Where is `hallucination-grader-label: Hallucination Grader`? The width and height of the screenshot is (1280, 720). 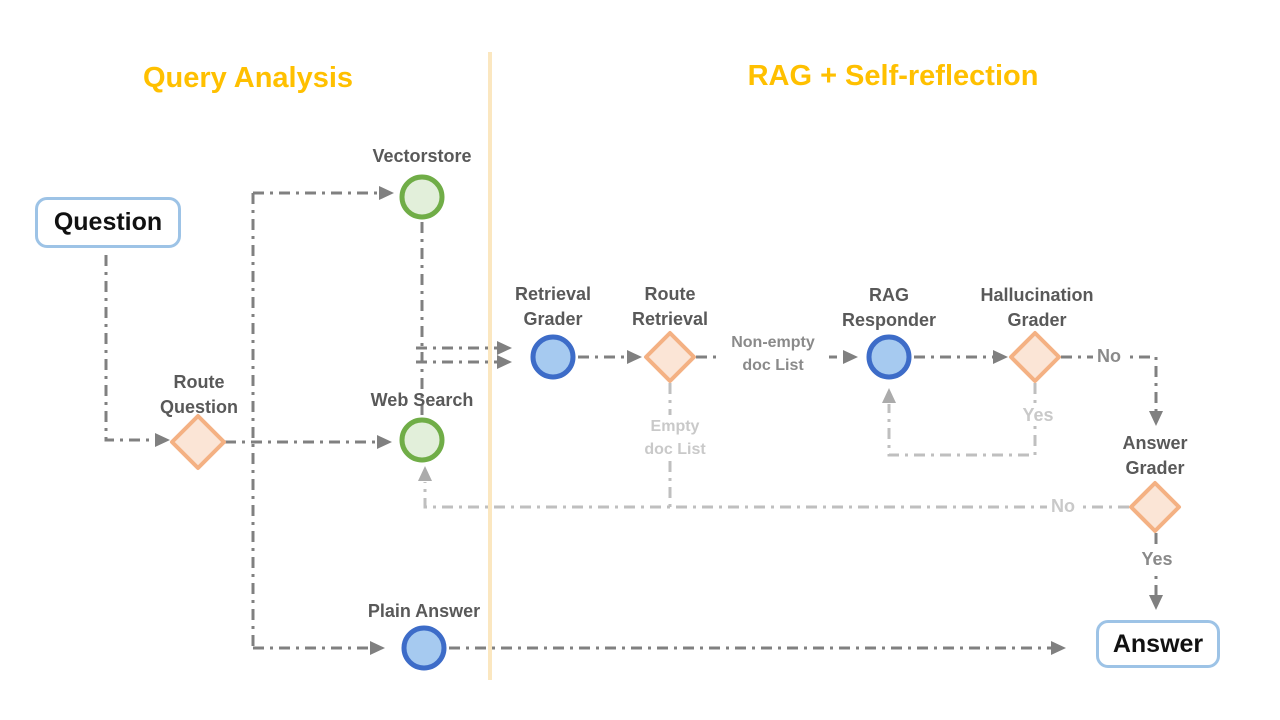
hallucination-grader-label: Hallucination Grader is located at coordinates (1037, 307).